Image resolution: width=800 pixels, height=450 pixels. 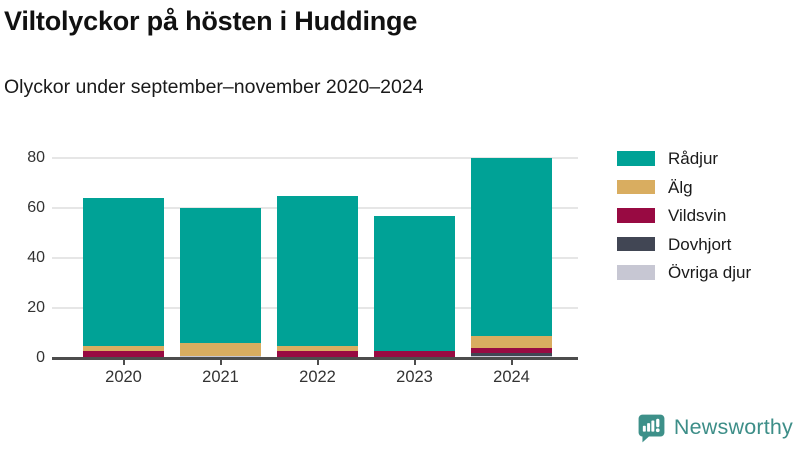 What do you see at coordinates (317, 348) in the screenshot?
I see `bar-segment-2022-Älg` at bounding box center [317, 348].